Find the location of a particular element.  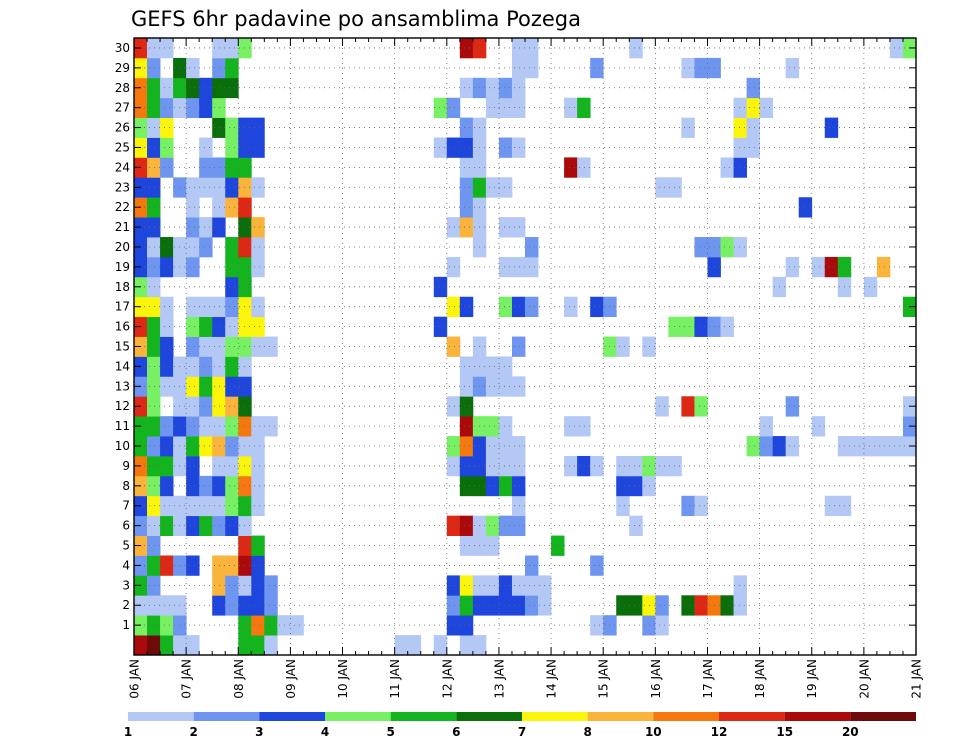

y-tick-label: 9 is located at coordinates (126, 466).